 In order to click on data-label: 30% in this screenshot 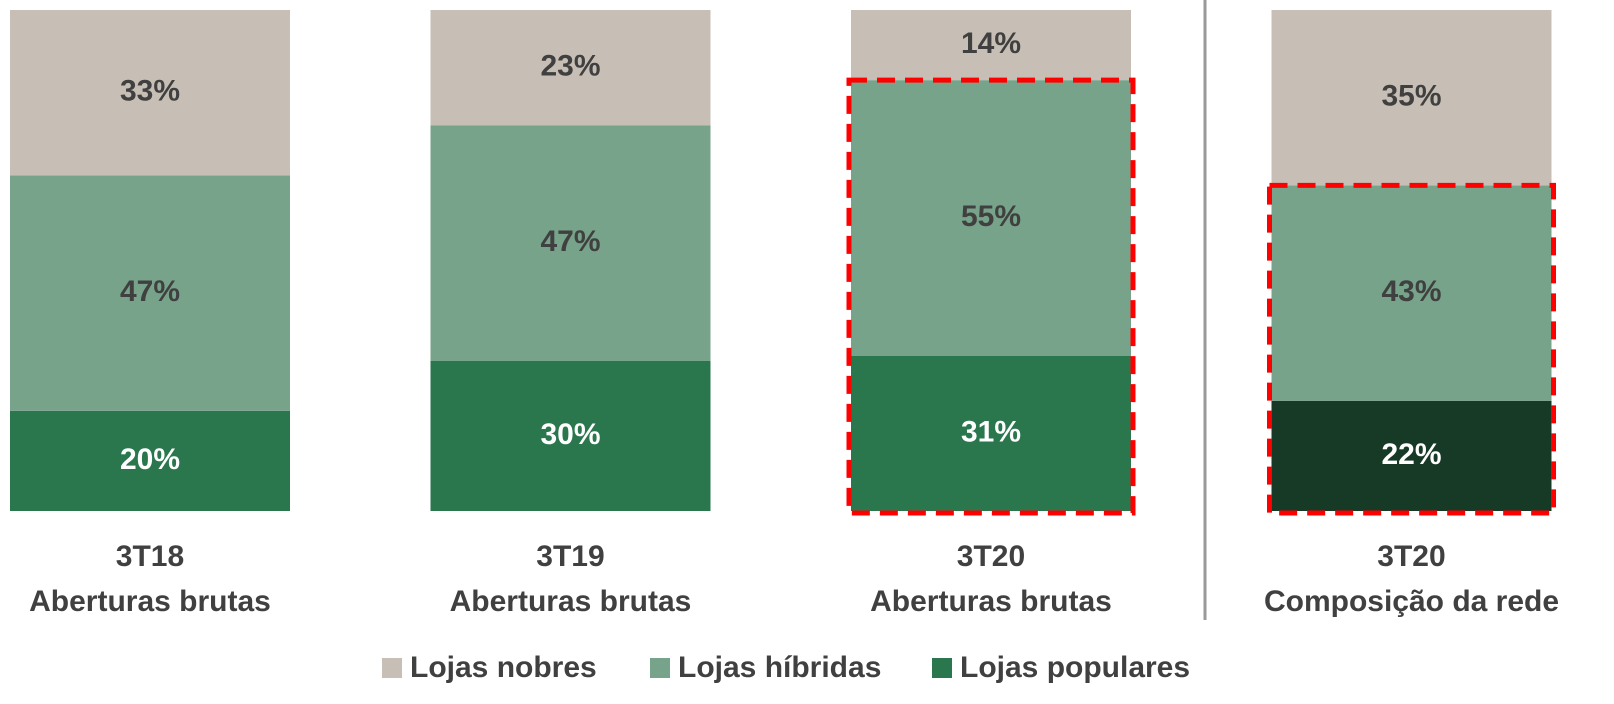, I will do `click(570, 434)`.